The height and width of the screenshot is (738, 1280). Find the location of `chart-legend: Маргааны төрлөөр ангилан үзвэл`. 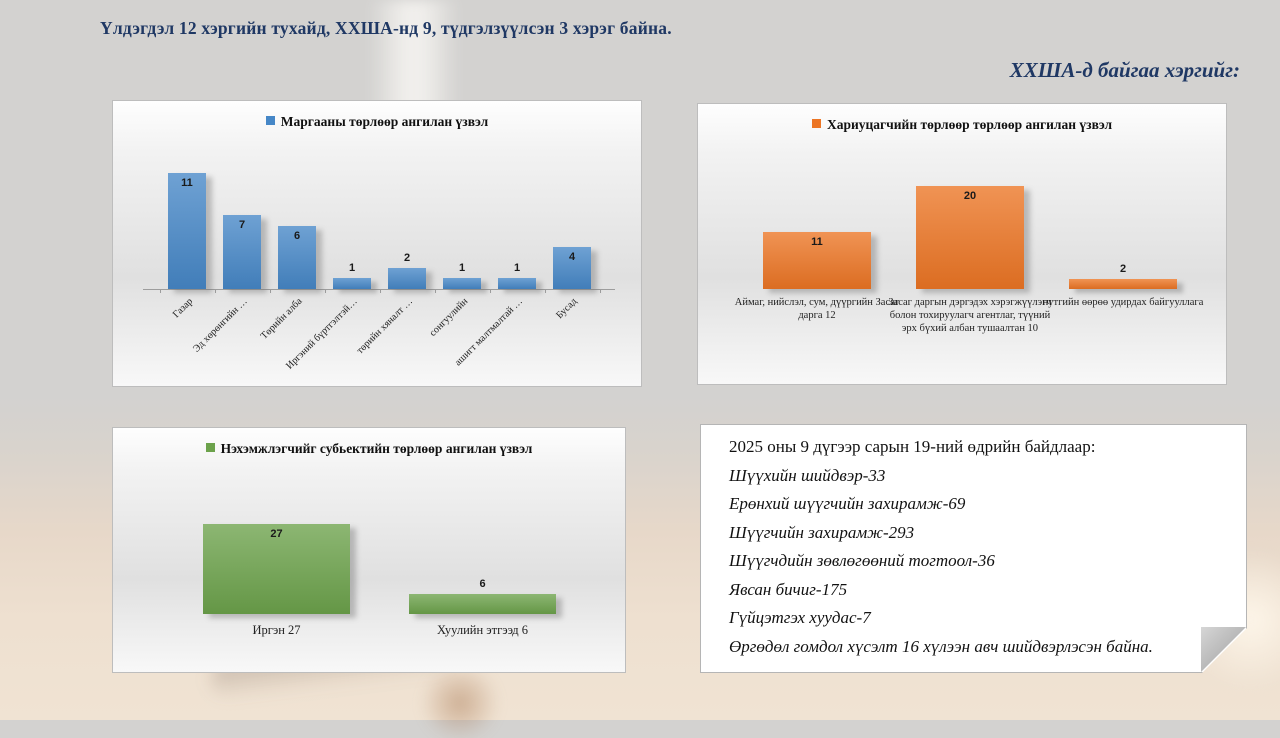

chart-legend: Маргааны төрлөөр ангилан үзвэл is located at coordinates (377, 122).